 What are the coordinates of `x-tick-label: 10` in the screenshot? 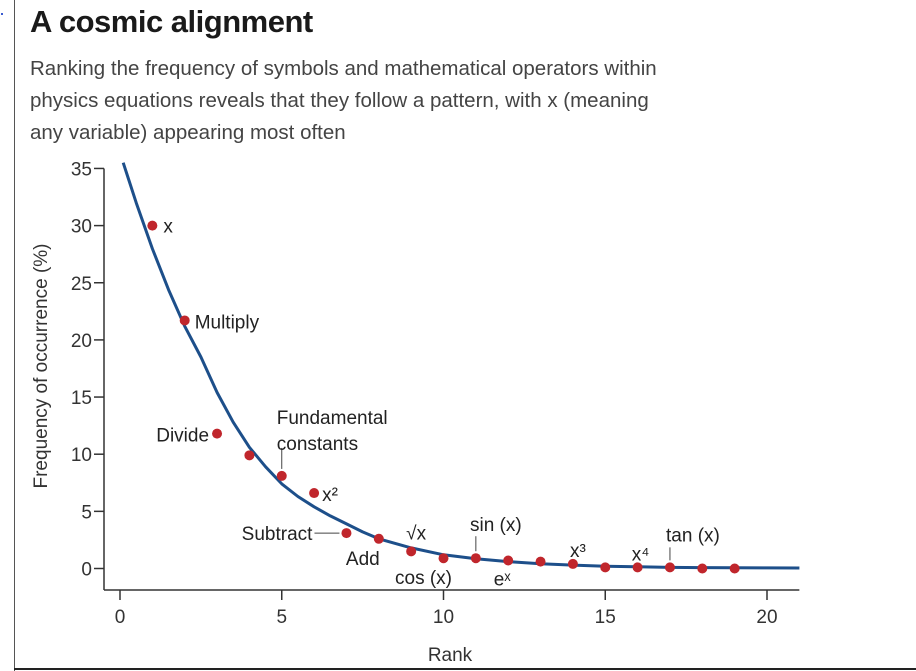 It's located at (443, 617).